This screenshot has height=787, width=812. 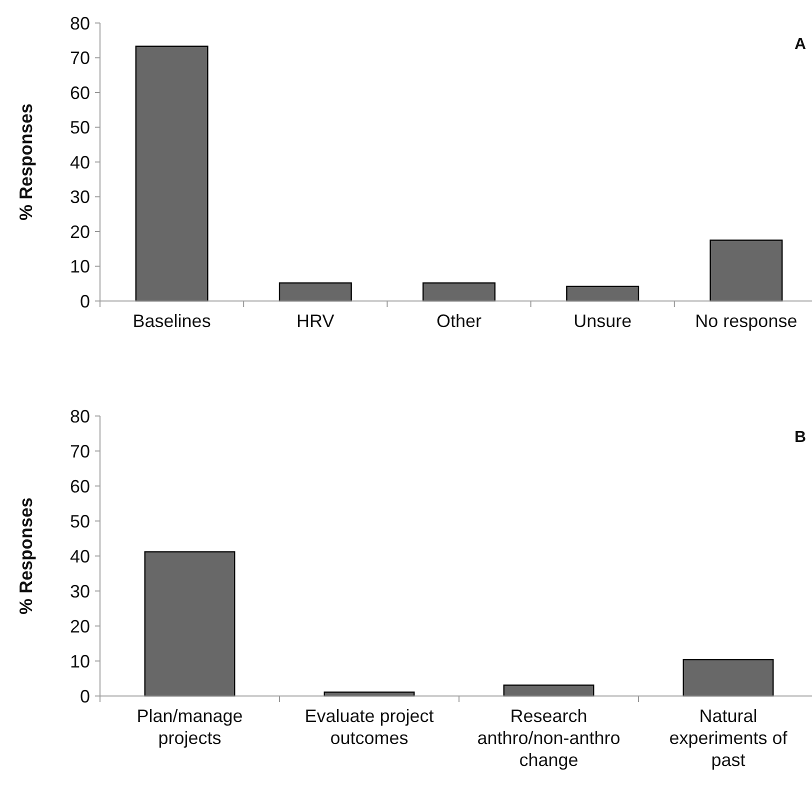 I want to click on x-tick-label: Baselines, so click(x=171, y=321).